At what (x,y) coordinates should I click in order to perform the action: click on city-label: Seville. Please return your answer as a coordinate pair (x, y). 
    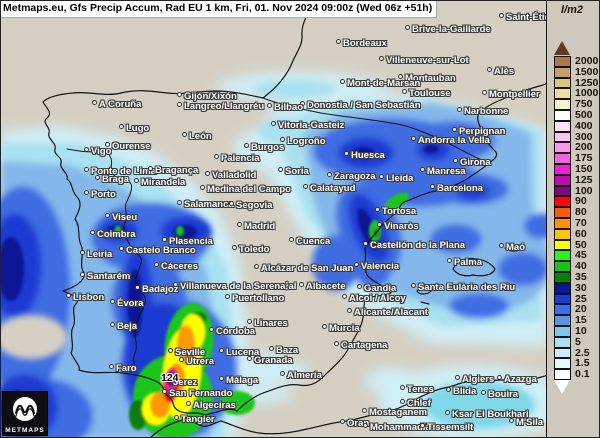
    Looking at the image, I should click on (186, 353).